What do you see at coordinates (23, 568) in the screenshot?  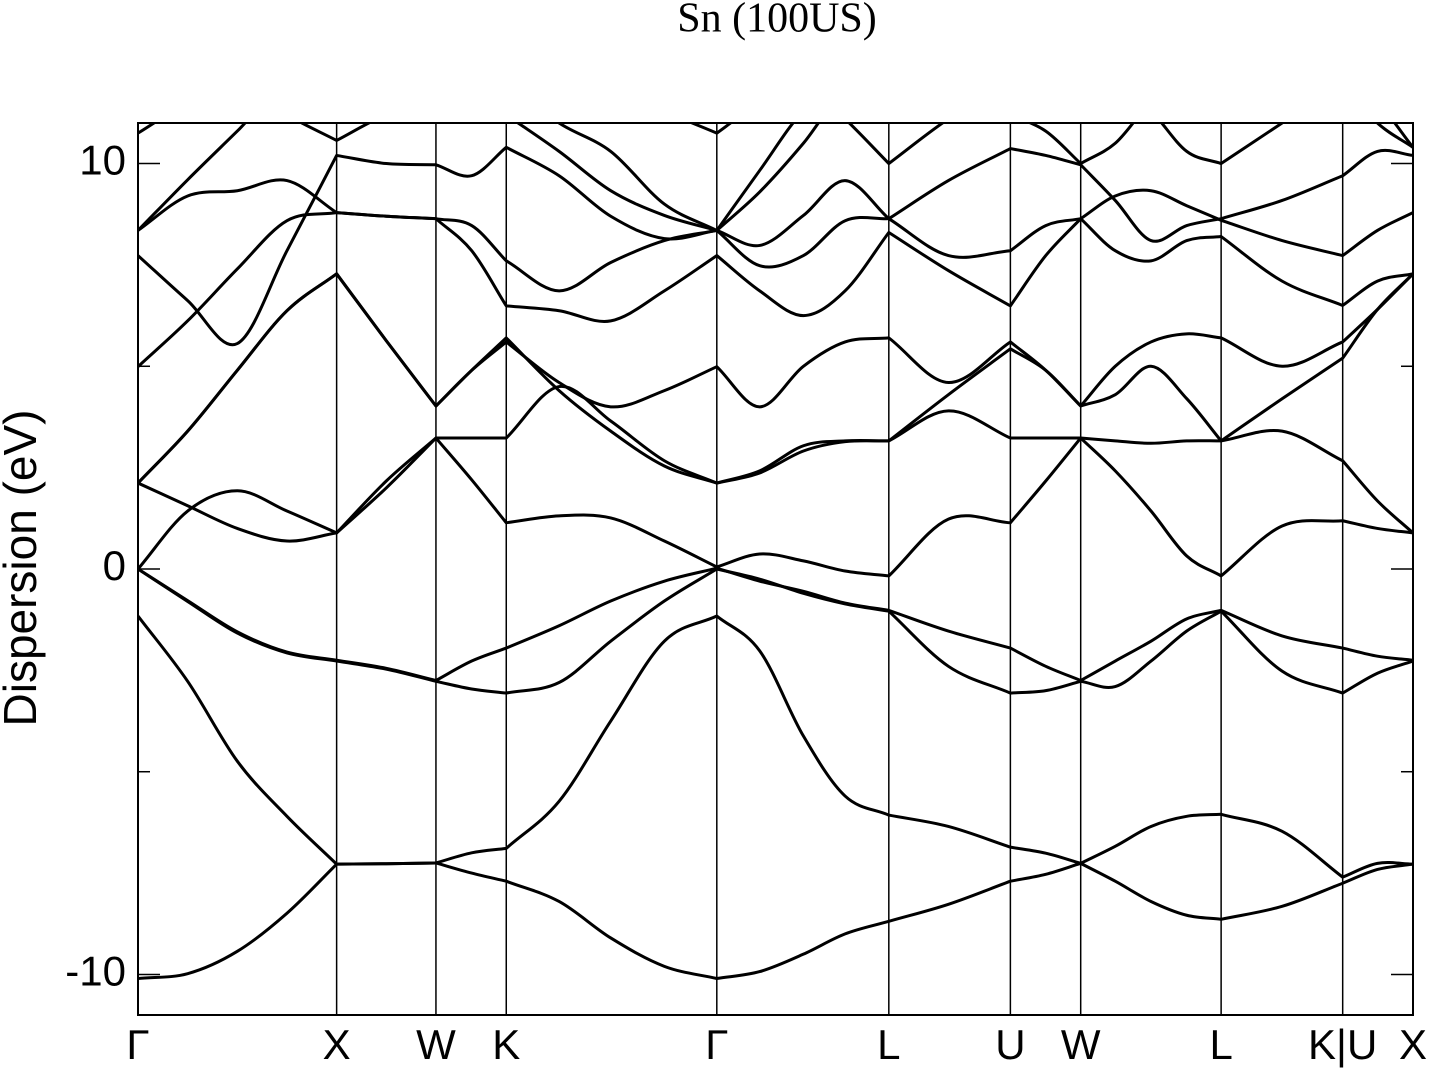 I see `y-axis-label: Dispersion (eV)` at bounding box center [23, 568].